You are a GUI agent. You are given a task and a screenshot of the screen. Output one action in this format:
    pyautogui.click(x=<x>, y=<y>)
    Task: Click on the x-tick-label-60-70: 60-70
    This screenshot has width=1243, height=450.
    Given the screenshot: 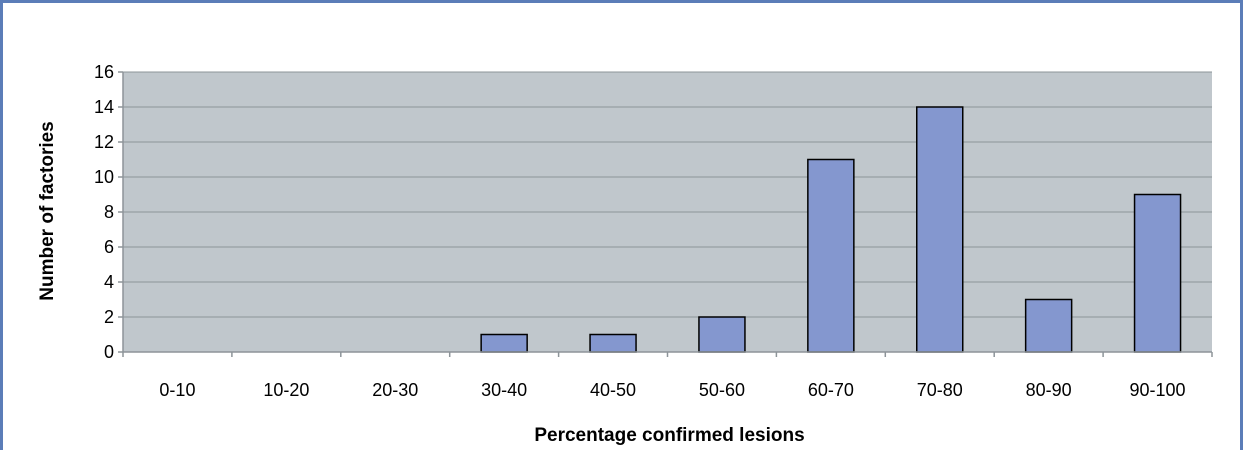 What is the action you would take?
    pyautogui.click(x=831, y=390)
    